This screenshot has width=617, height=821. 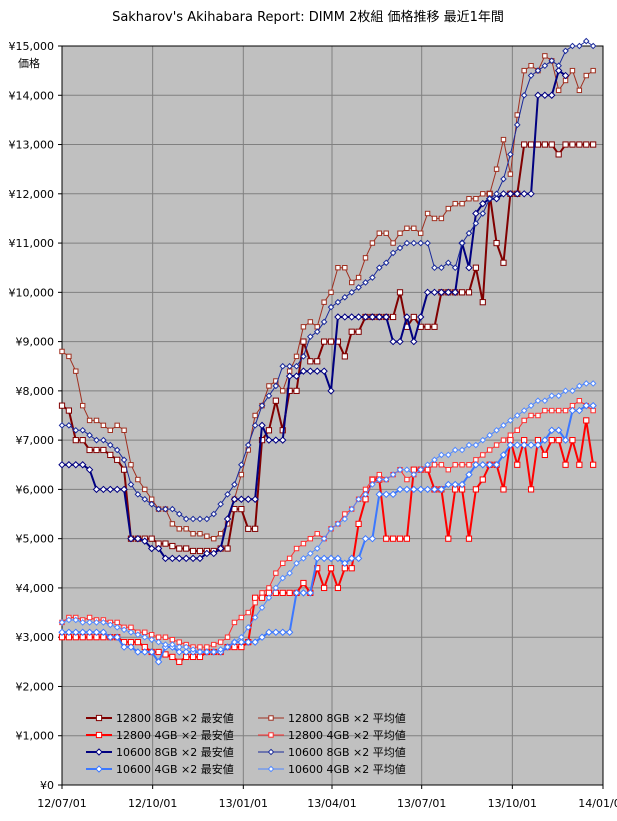 What do you see at coordinates (597, 803) in the screenshot?
I see `x-tick-label: 14/01/01` at bounding box center [597, 803].